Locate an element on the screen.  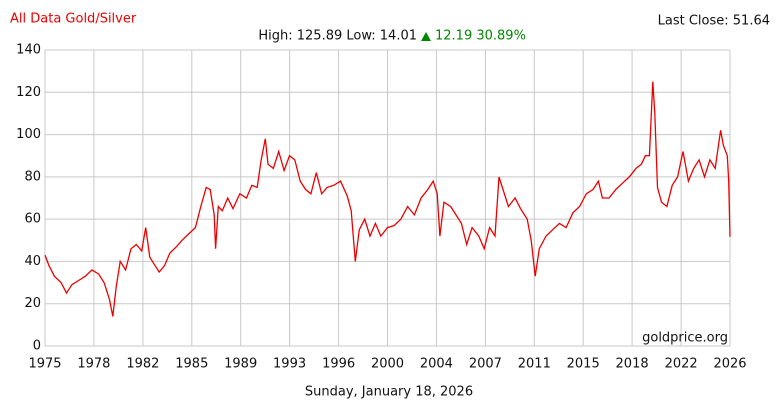
x-tick-label: 2000 is located at coordinates (387, 364).